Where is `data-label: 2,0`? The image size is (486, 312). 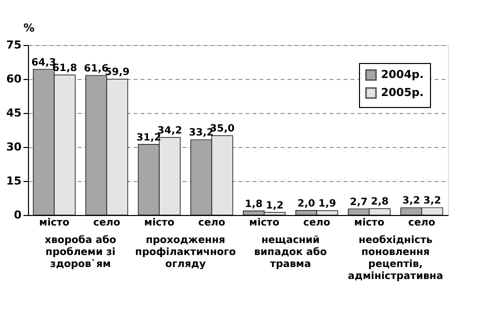 data-label: 2,0 is located at coordinates (306, 204).